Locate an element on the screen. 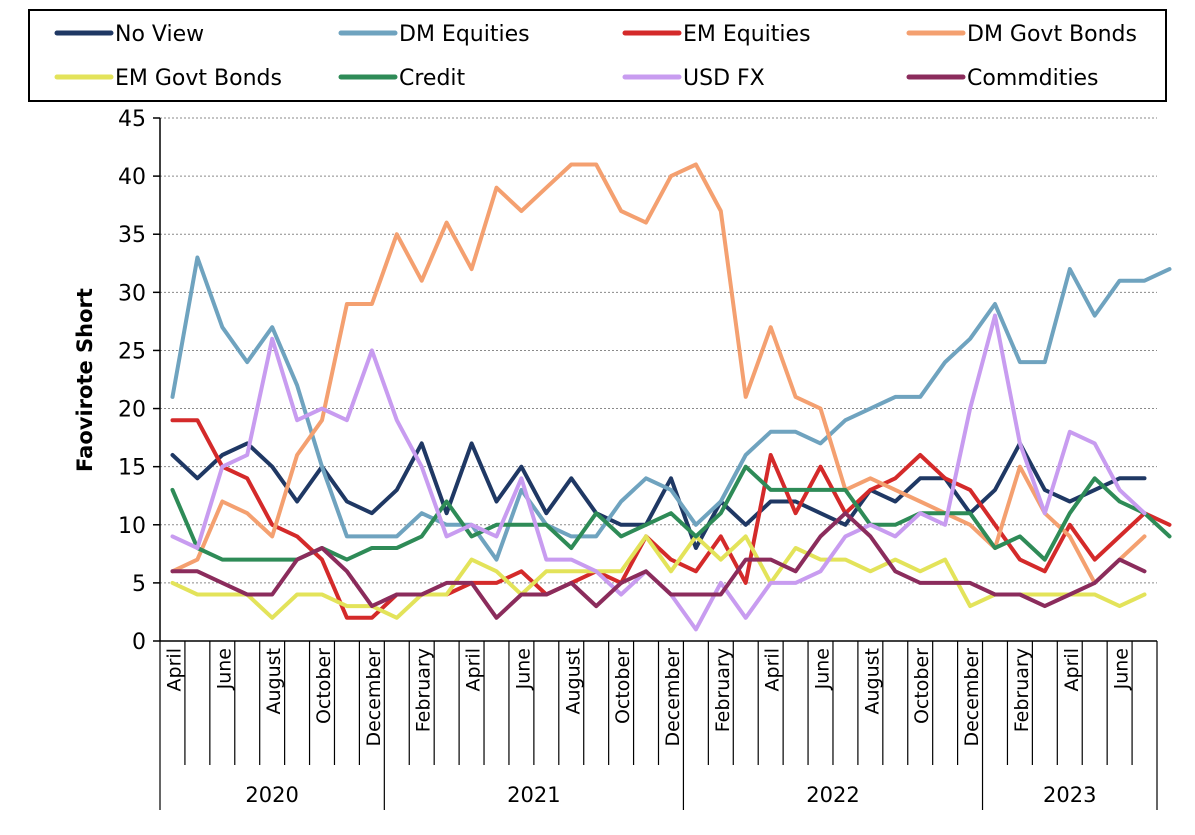 The image size is (1195, 835). legend-label: EM Govt Bonds is located at coordinates (198, 78).